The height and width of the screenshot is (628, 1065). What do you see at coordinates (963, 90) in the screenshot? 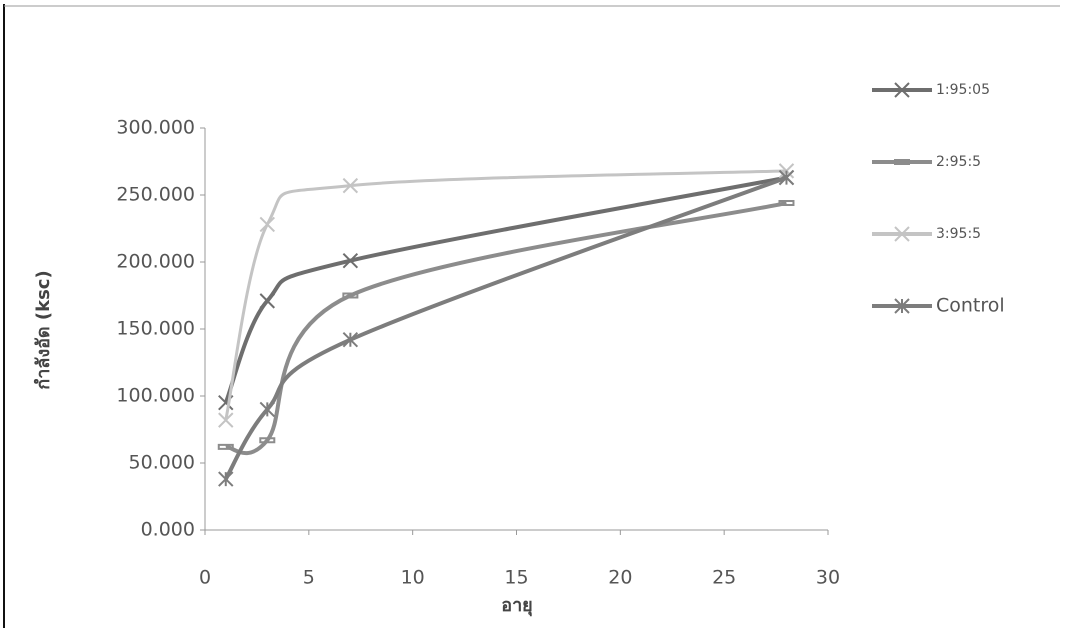
I see `legend-label: 1:95:05` at bounding box center [963, 90].